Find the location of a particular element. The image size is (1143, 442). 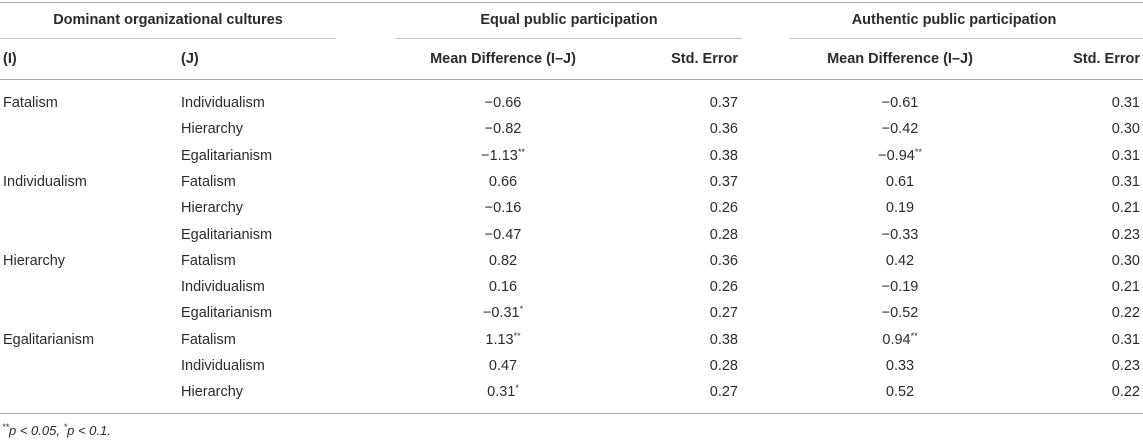

row-auth-mean-cell: 0.42 is located at coordinates (900, 261).